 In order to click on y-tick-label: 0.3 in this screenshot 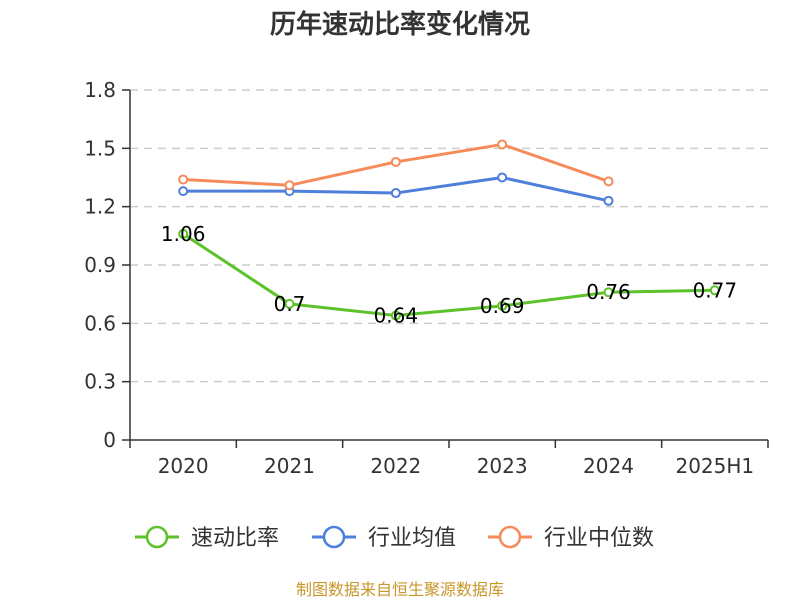, I will do `click(100, 382)`.